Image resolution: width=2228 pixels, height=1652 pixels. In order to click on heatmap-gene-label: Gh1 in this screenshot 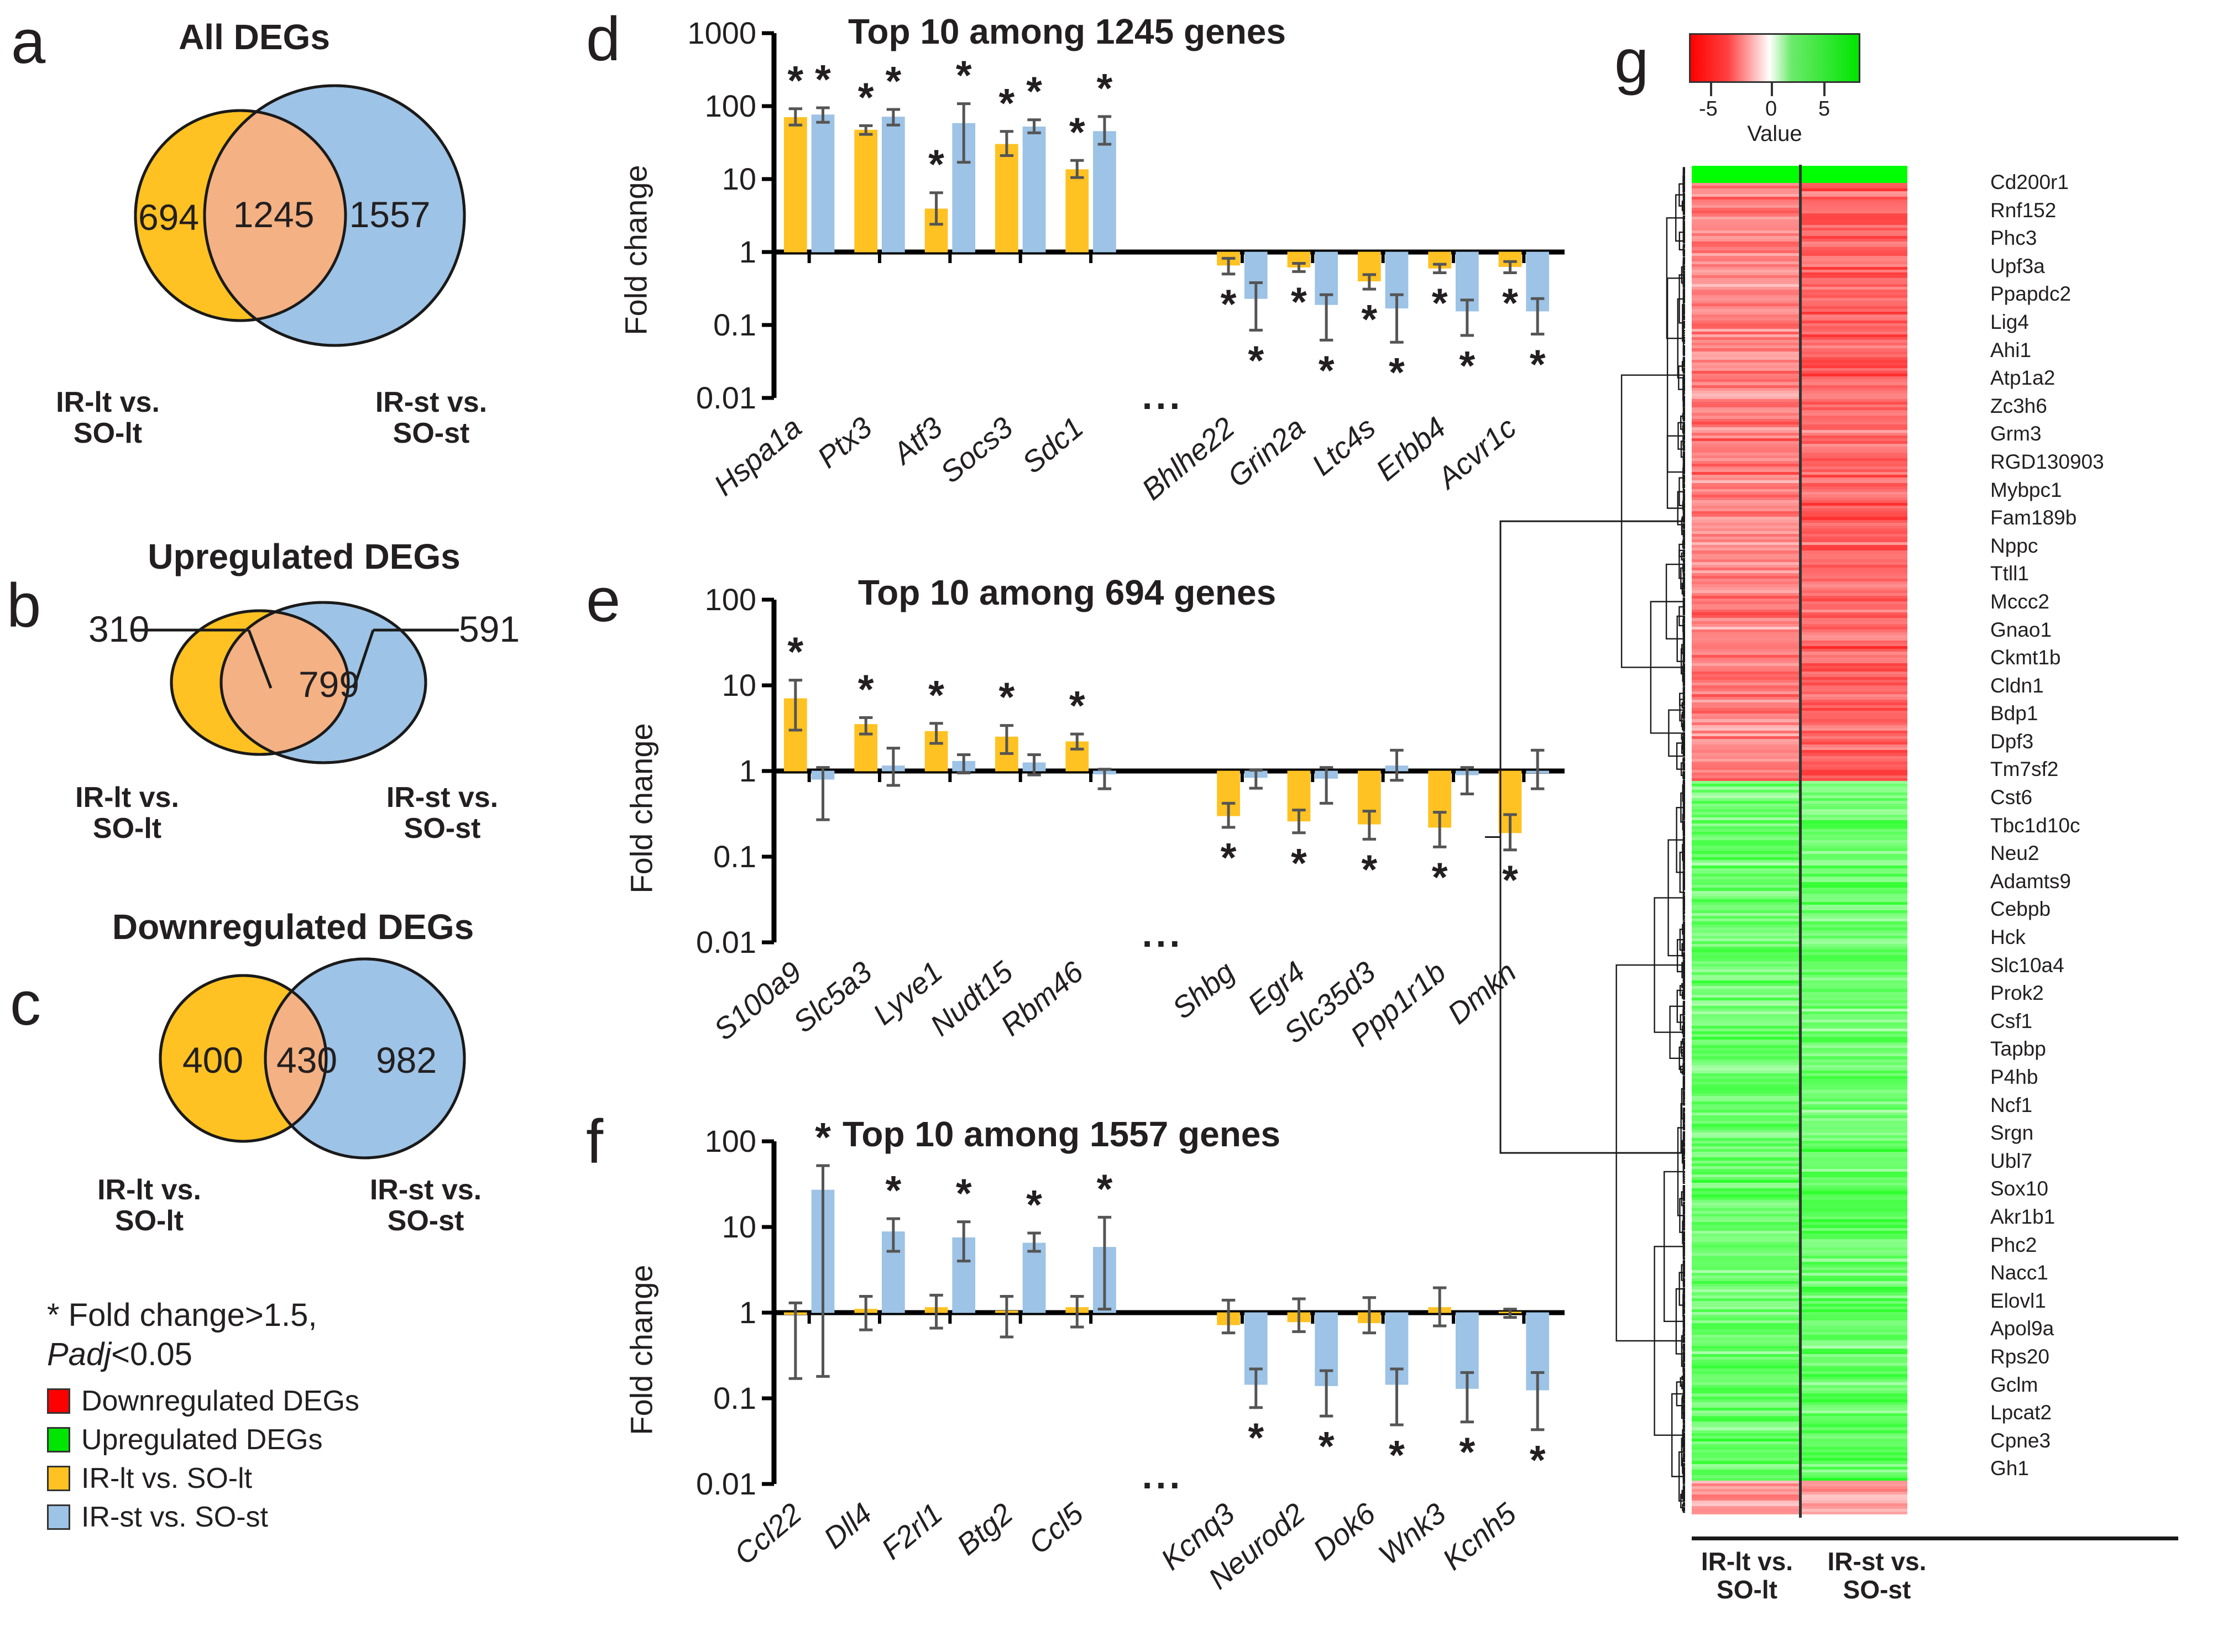, I will do `click(2009, 1468)`.